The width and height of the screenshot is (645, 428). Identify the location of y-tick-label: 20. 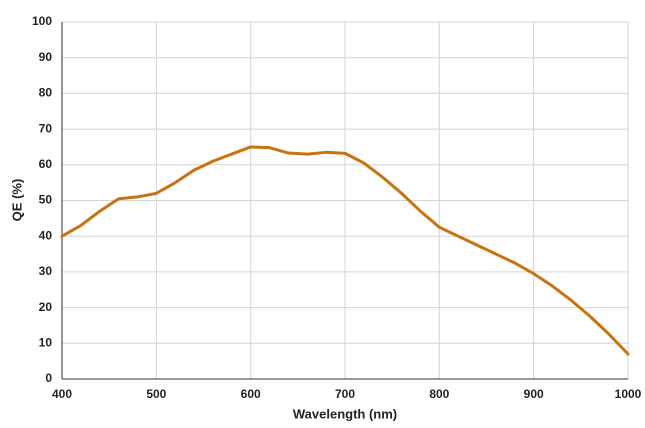
(46, 307).